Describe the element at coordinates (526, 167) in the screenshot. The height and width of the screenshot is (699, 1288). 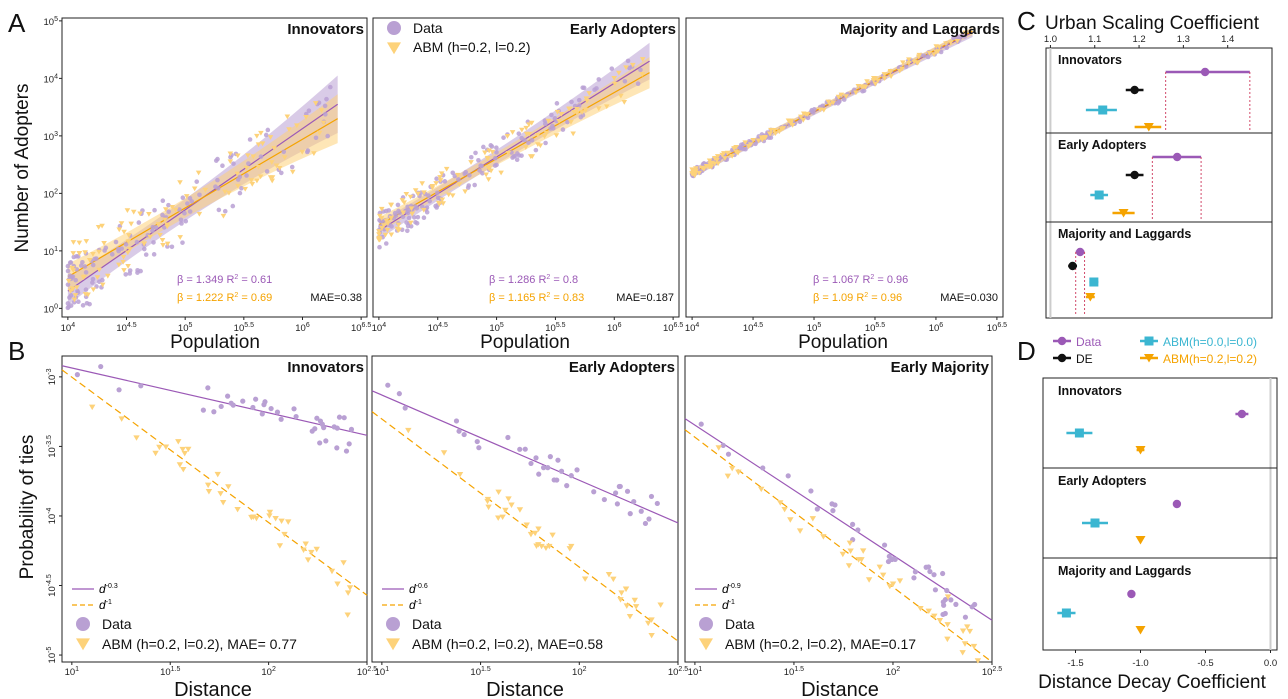
I see `plot-frame` at that location.